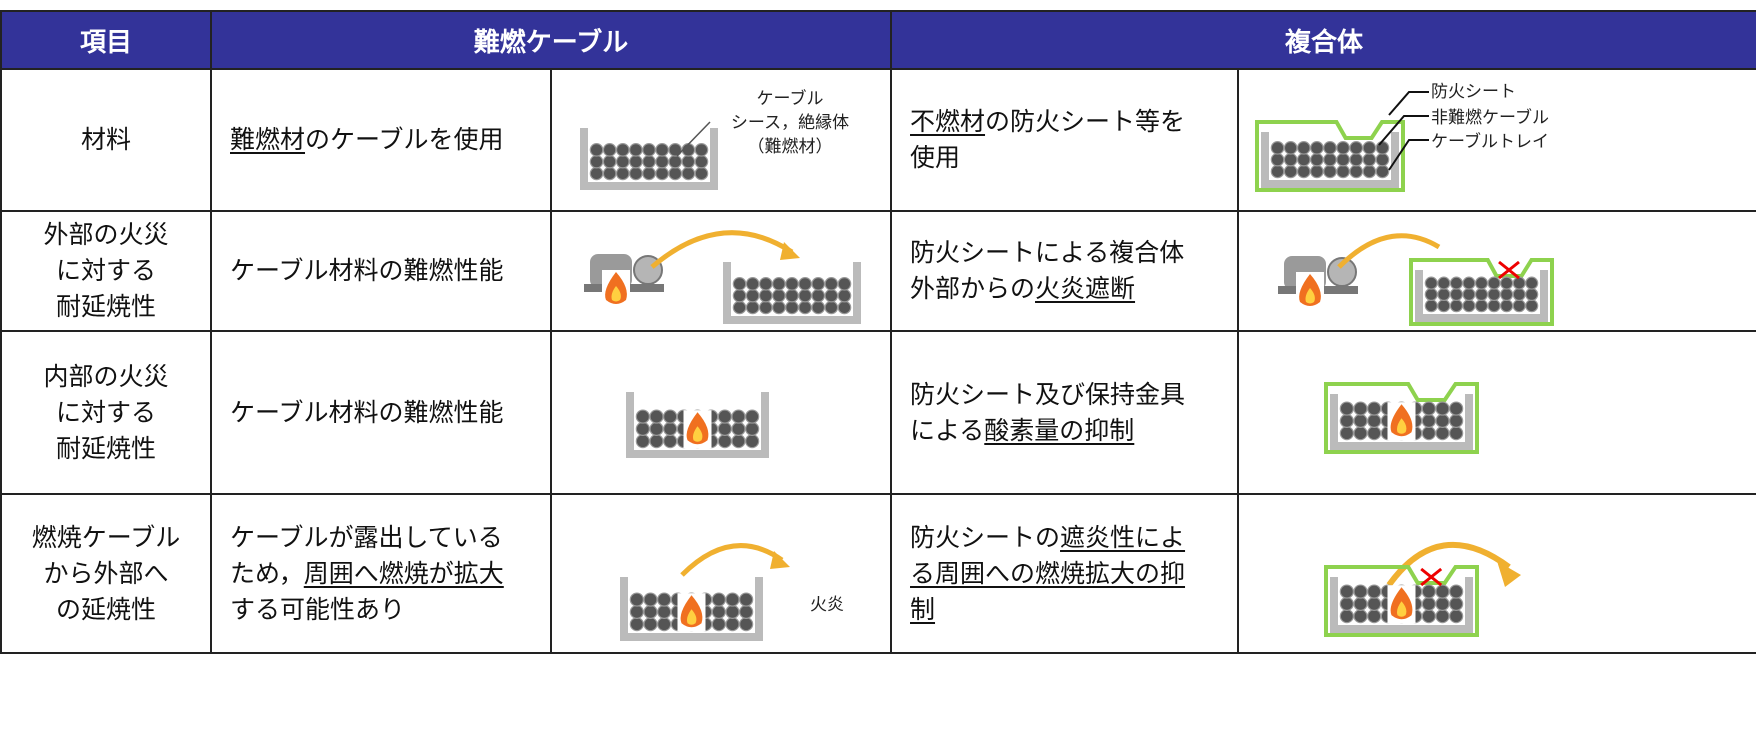 Image resolution: width=1756 pixels, height=730 pixels. I want to click on figure-cell: 火炎, so click(721, 573).